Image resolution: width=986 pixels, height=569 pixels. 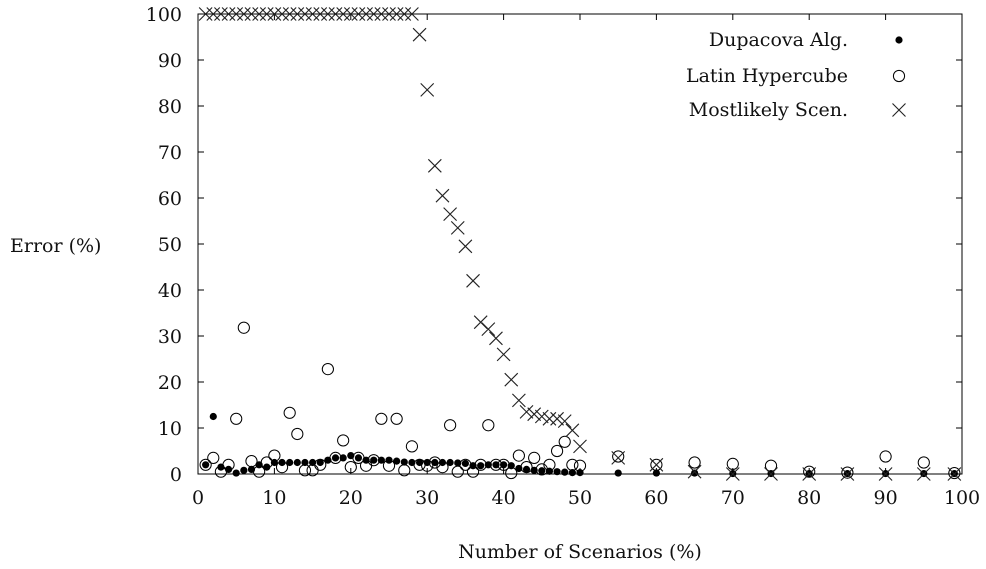 I want to click on y-tick-label: 80, so click(x=170, y=107).